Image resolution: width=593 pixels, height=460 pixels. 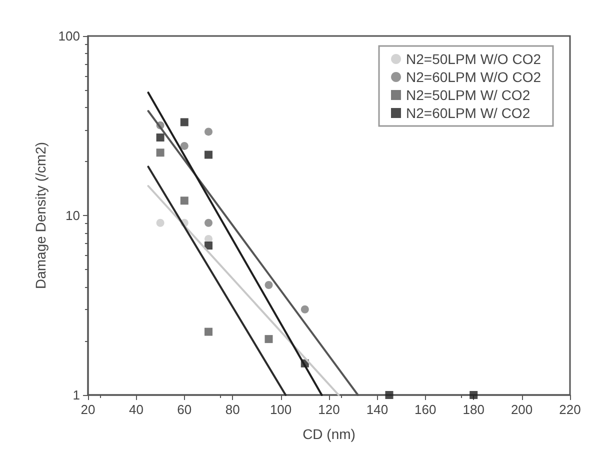 What do you see at coordinates (184, 409) in the screenshot?
I see `x-tick-label: 60` at bounding box center [184, 409].